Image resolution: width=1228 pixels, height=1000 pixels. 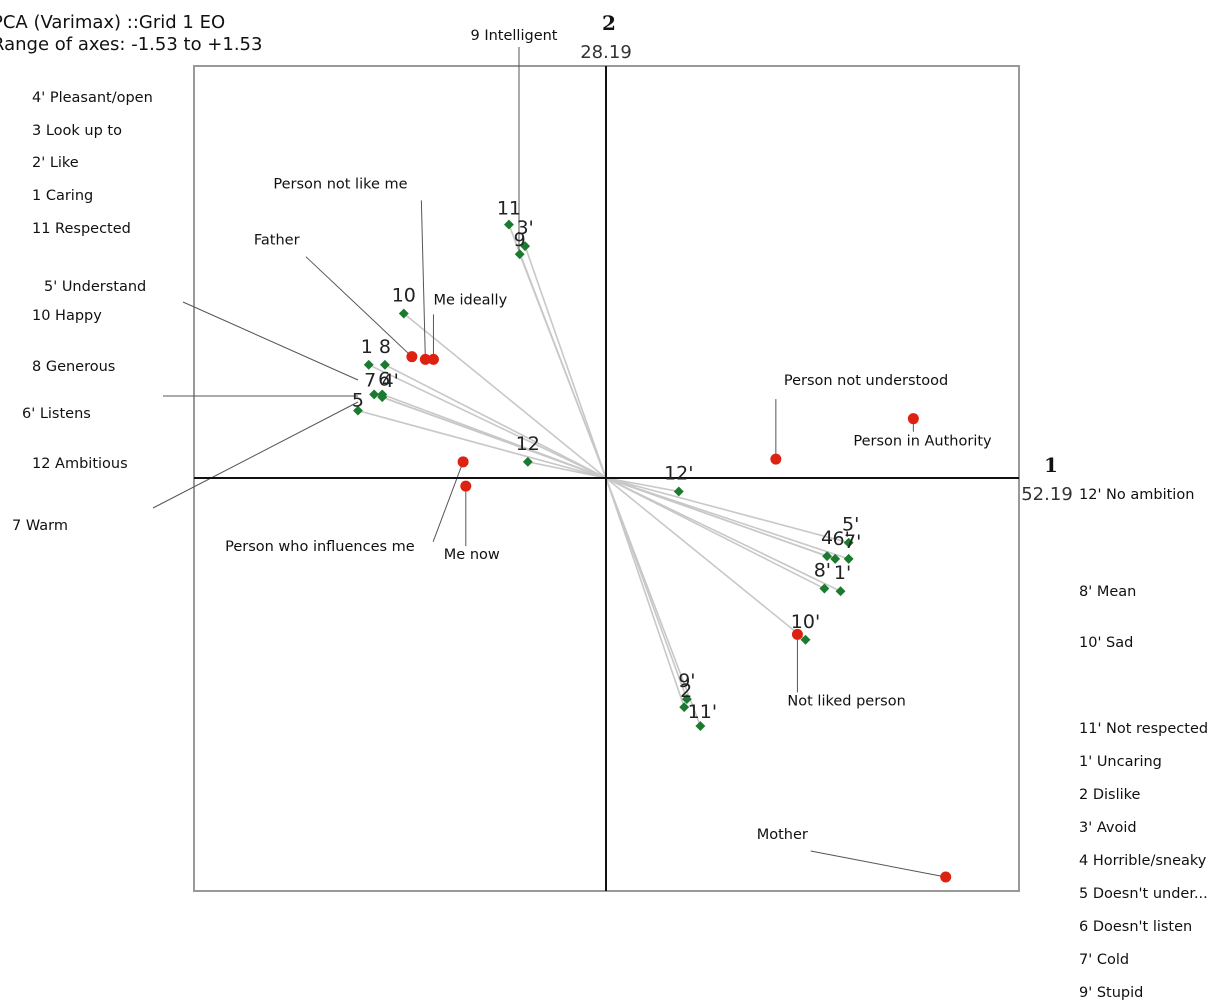 I want to click on pole-label-right-10-prime-sad: 10' Sad, so click(x=1106, y=643).